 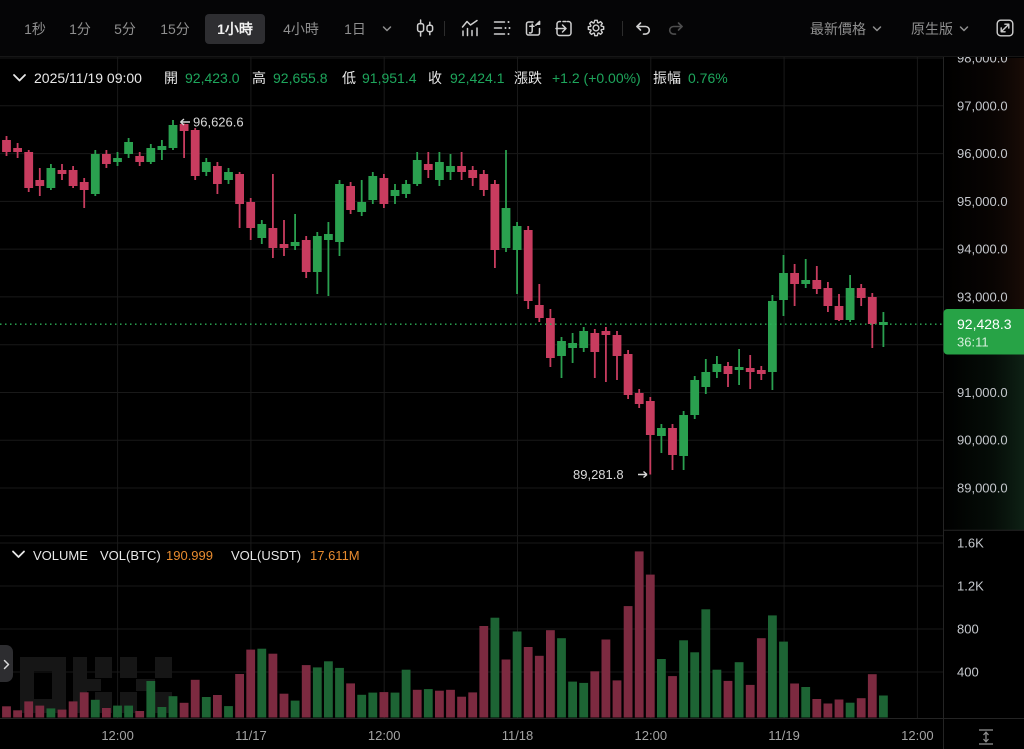 I want to click on svg-text: 89,281.8, so click(x=598, y=474).